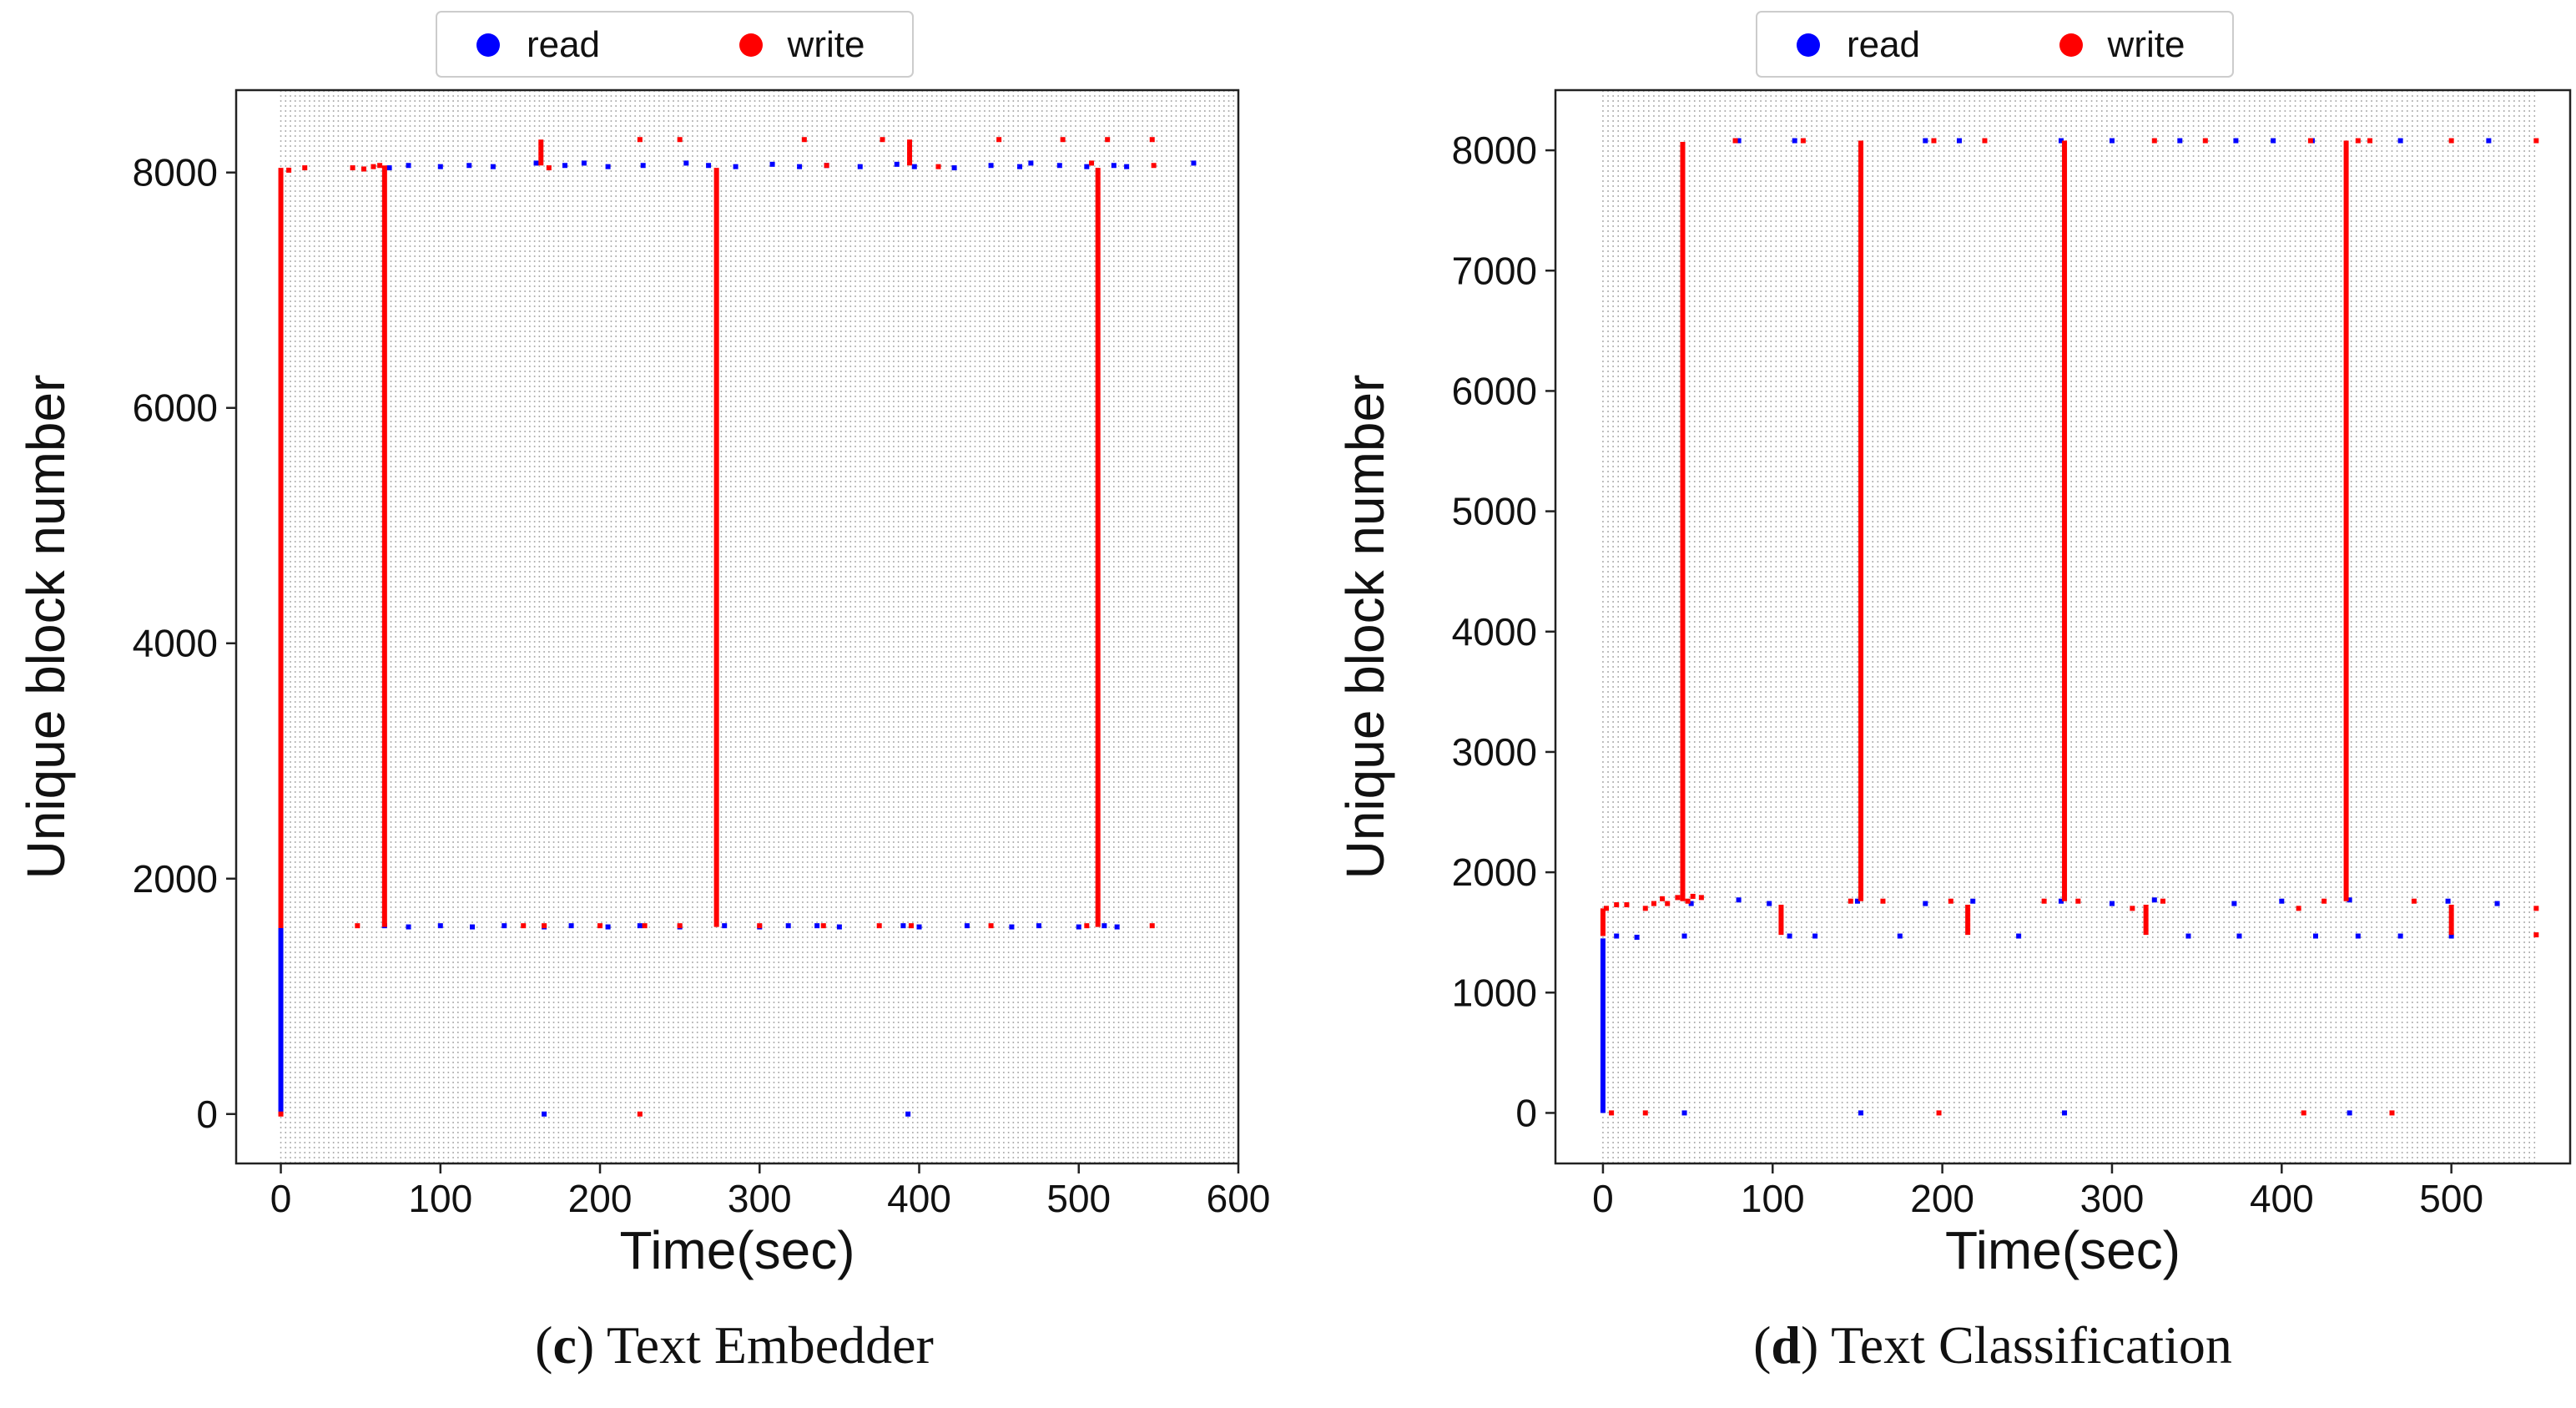  I want to click on legend-label-read: read, so click(1883, 45).